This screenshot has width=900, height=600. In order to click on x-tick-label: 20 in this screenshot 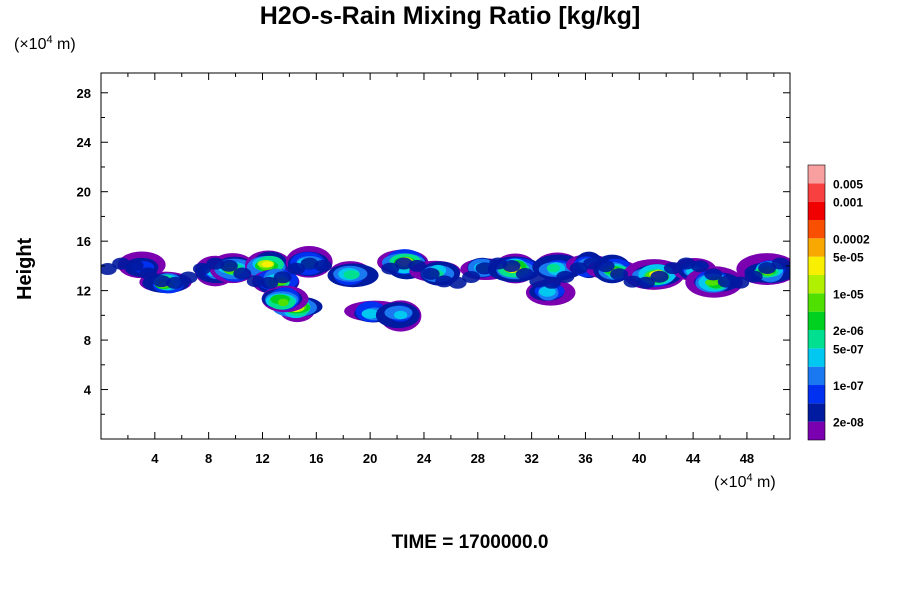, I will do `click(370, 458)`.